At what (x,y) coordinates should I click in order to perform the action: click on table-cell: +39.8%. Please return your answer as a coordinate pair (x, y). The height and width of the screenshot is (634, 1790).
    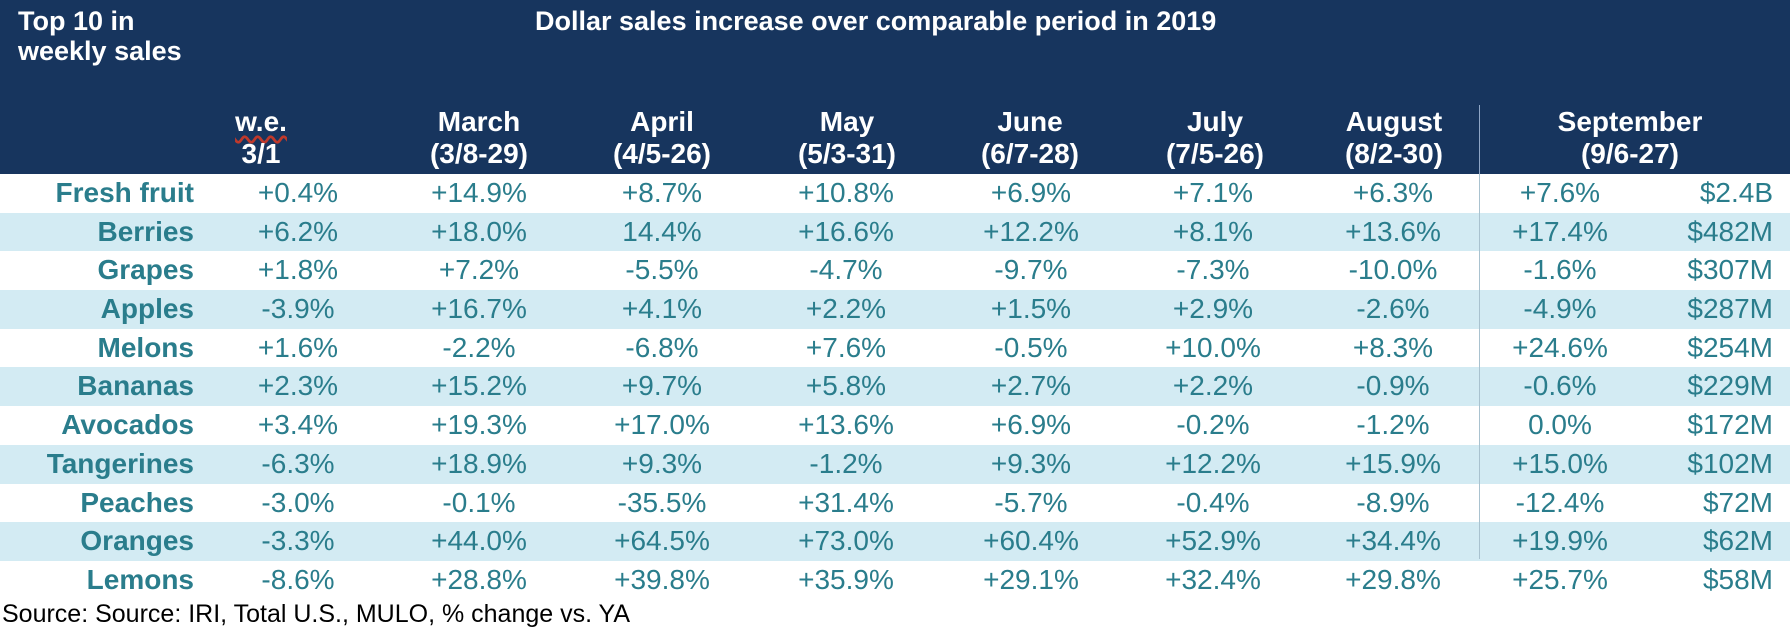
    Looking at the image, I should click on (662, 579).